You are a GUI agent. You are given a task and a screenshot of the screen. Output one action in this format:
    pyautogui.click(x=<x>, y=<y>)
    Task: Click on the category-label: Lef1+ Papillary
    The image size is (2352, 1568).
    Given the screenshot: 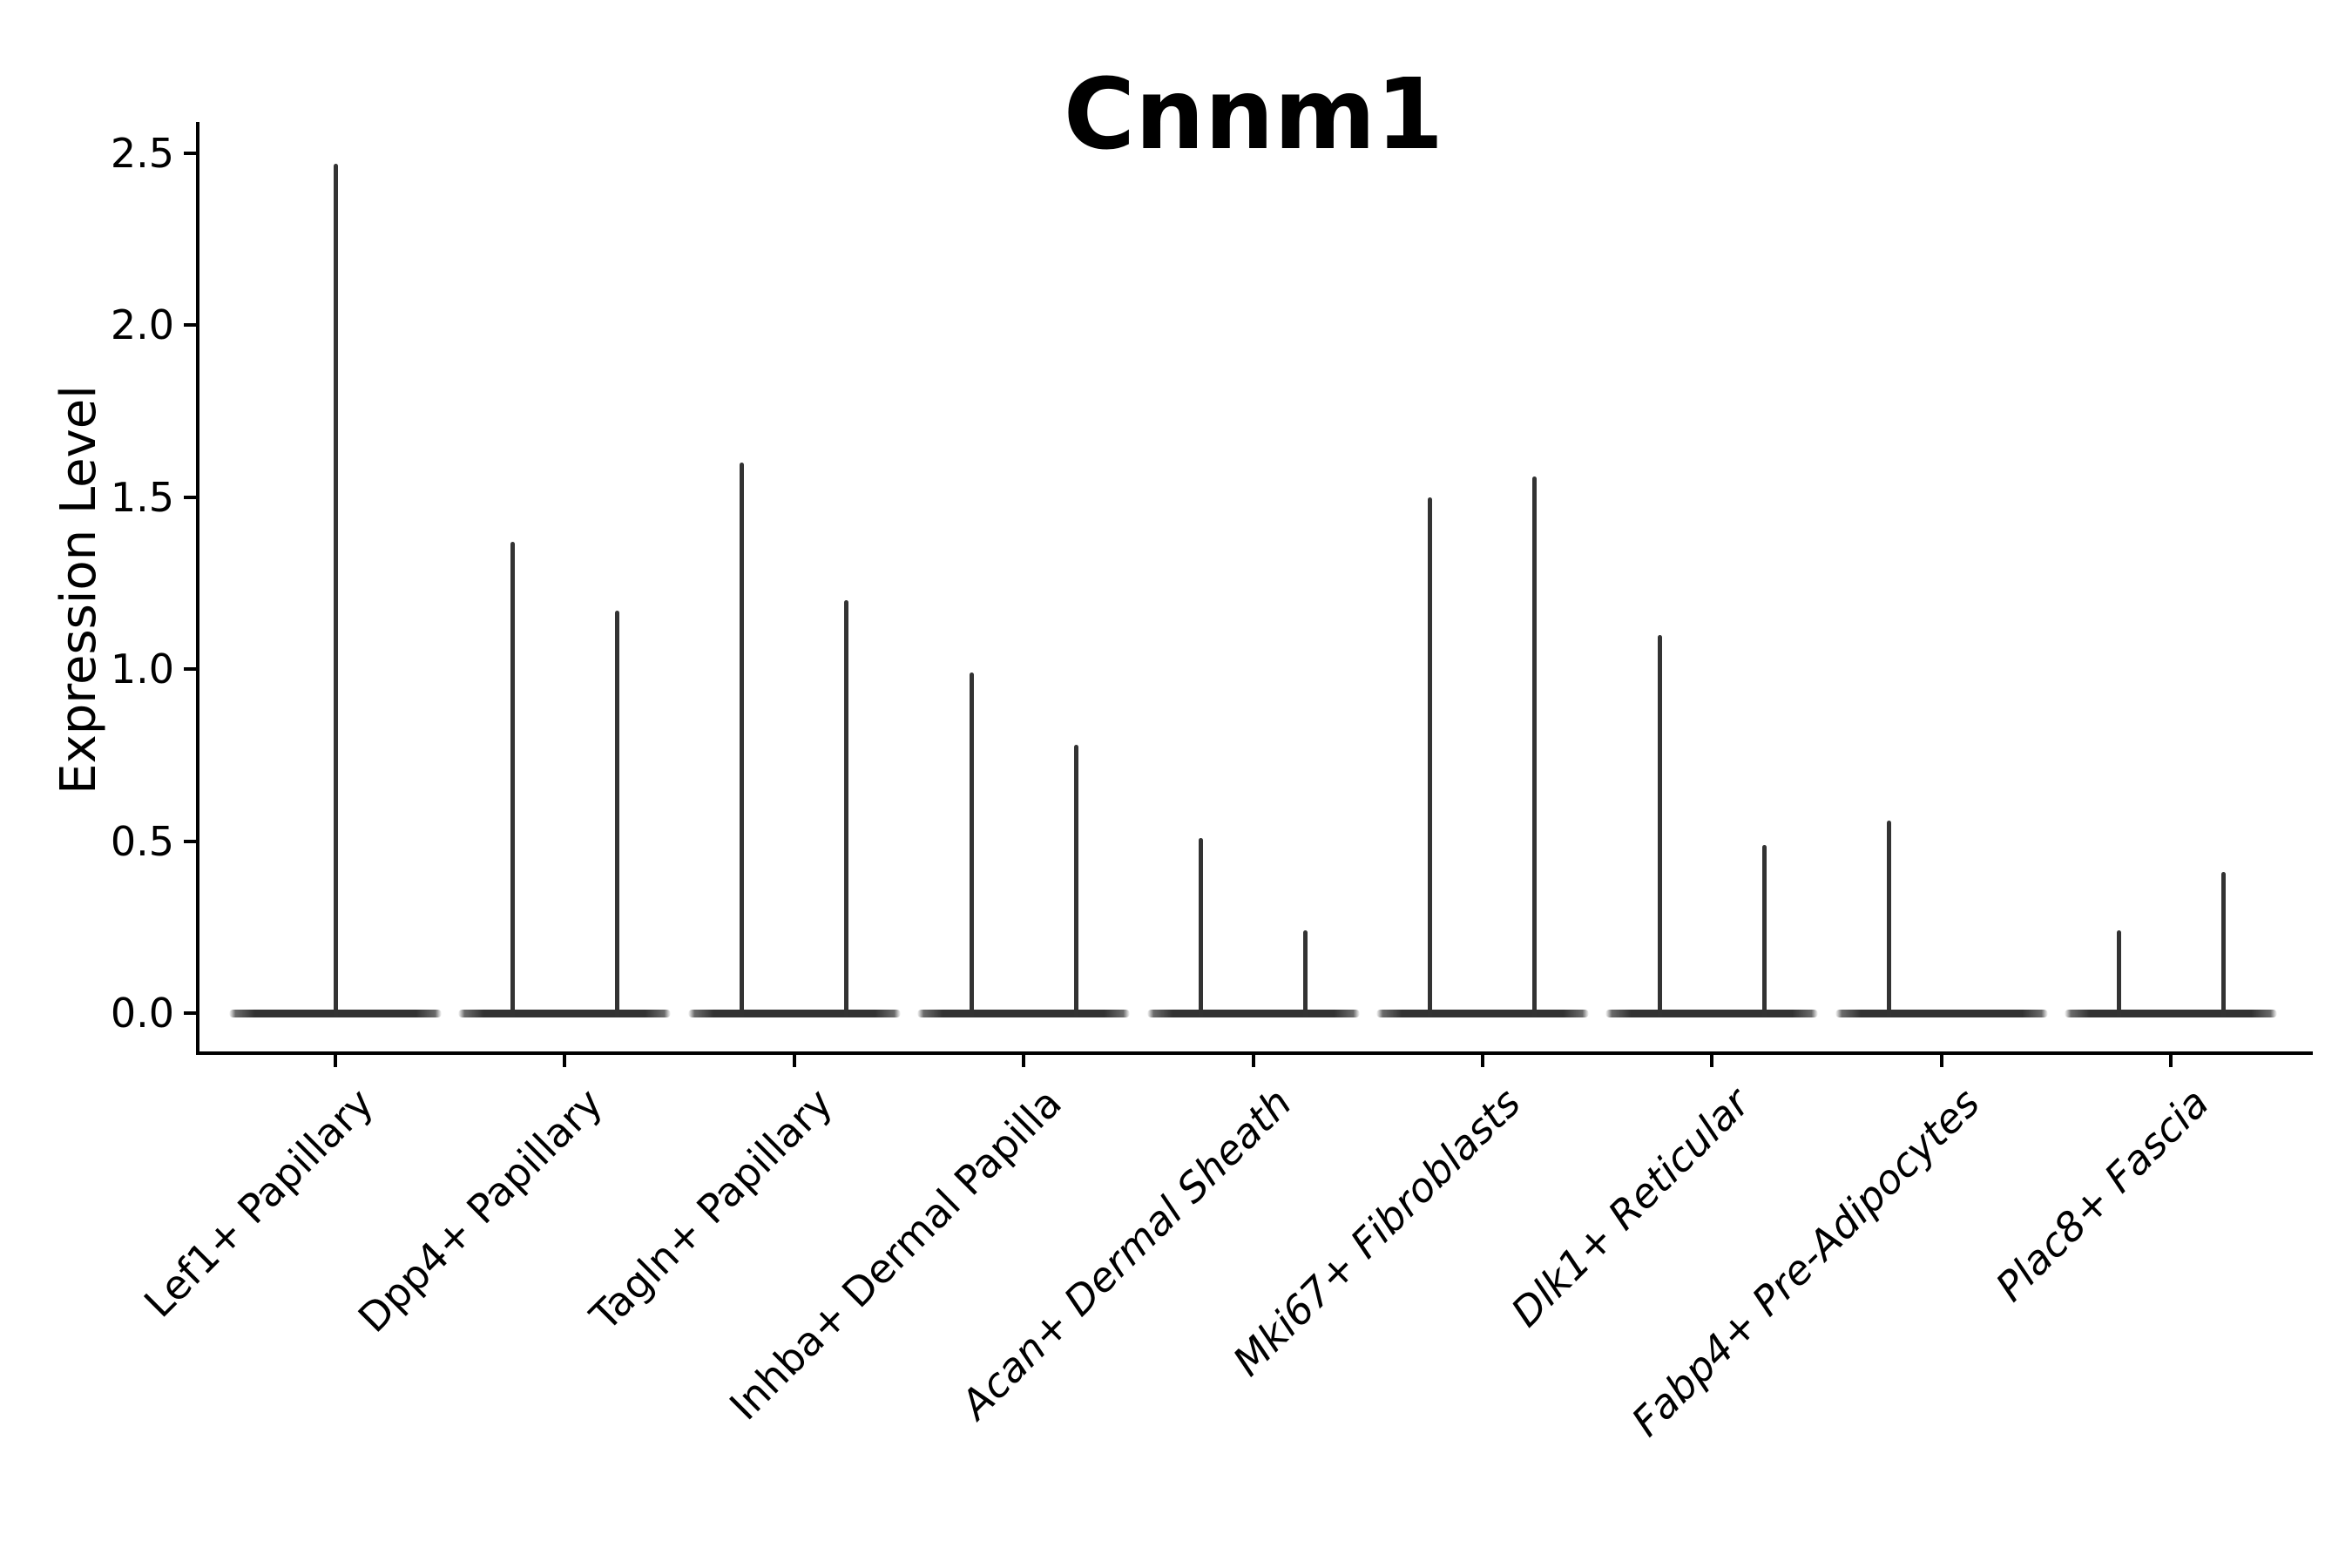 What is the action you would take?
    pyautogui.click(x=258, y=1202)
    